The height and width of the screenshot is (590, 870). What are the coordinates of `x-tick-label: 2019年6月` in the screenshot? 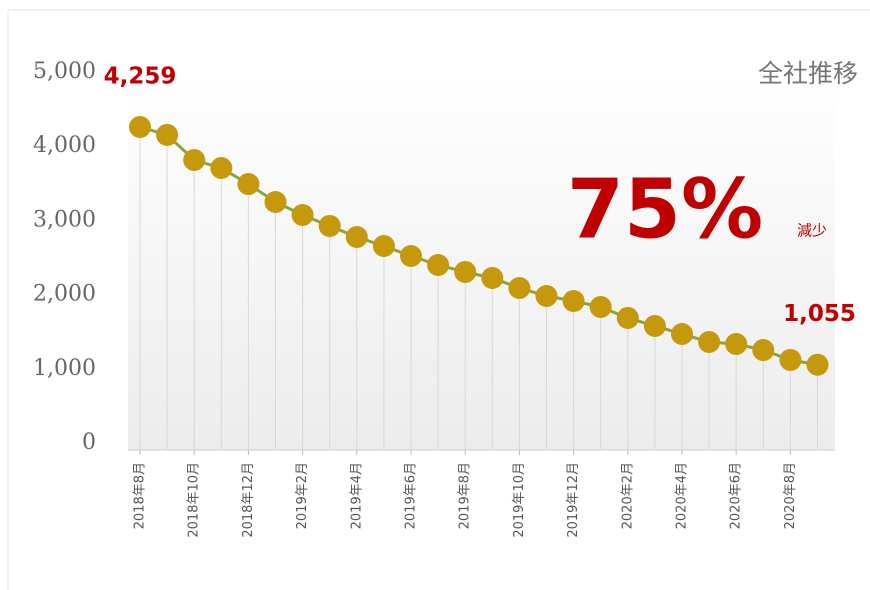 It's located at (411, 495).